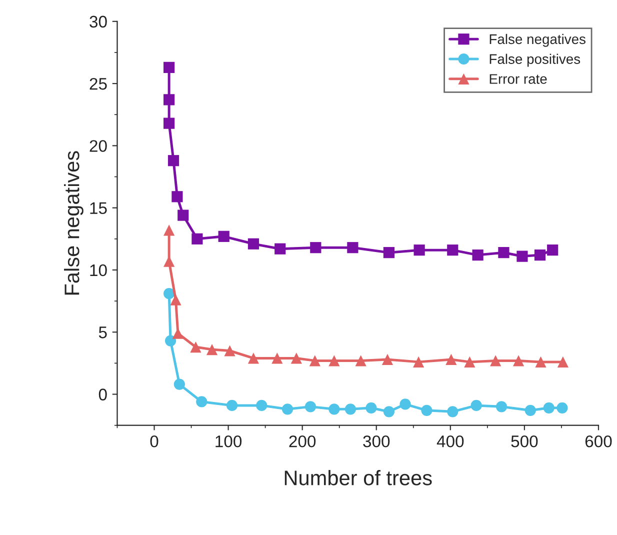 Image resolution: width=617 pixels, height=535 pixels. I want to click on y-tick-label: 15, so click(98, 208).